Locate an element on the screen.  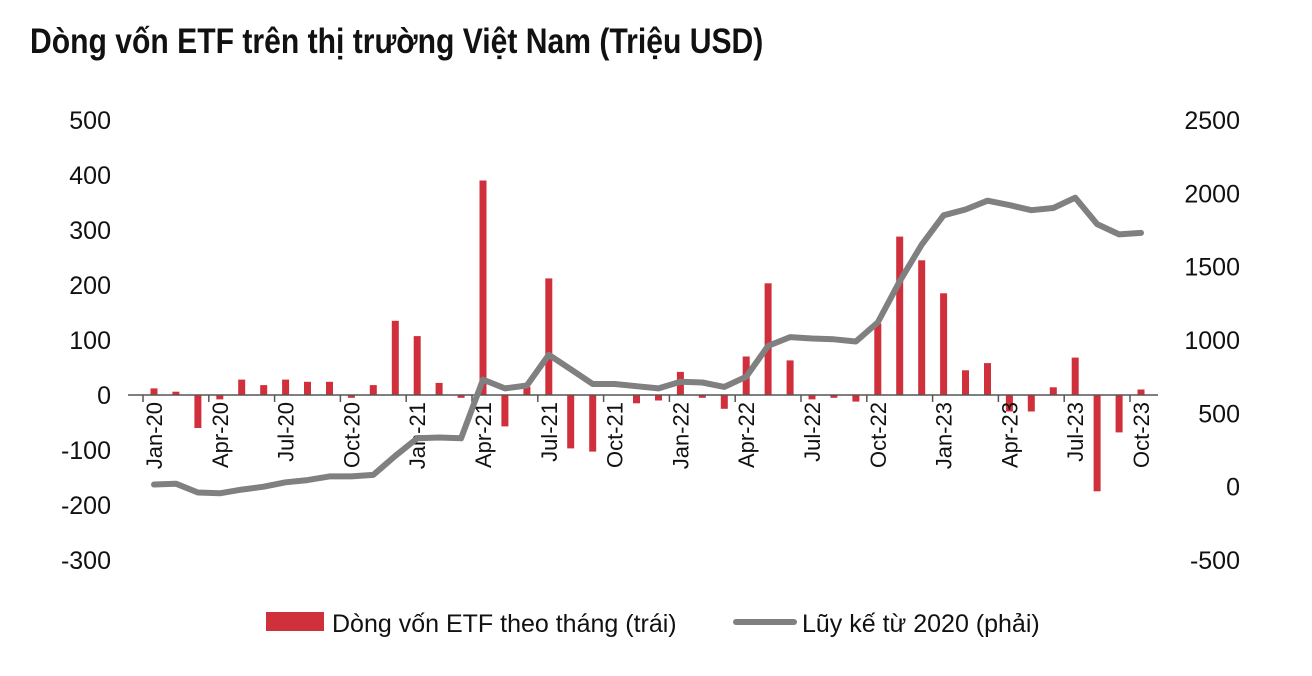
right-tick-label: 1000 is located at coordinates (1212, 341).